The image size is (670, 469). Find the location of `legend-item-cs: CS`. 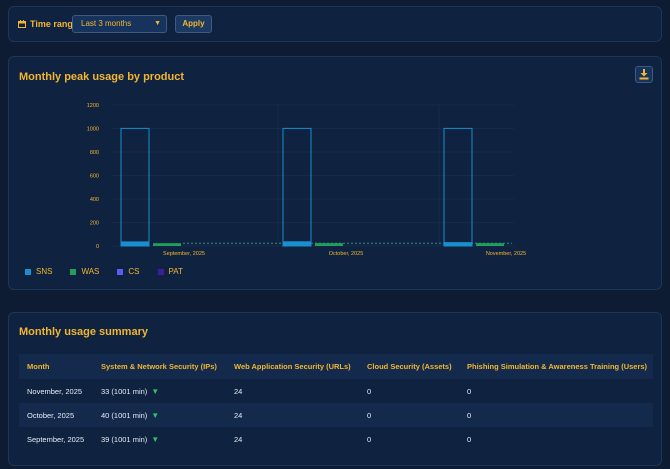

legend-item-cs: CS is located at coordinates (128, 271).